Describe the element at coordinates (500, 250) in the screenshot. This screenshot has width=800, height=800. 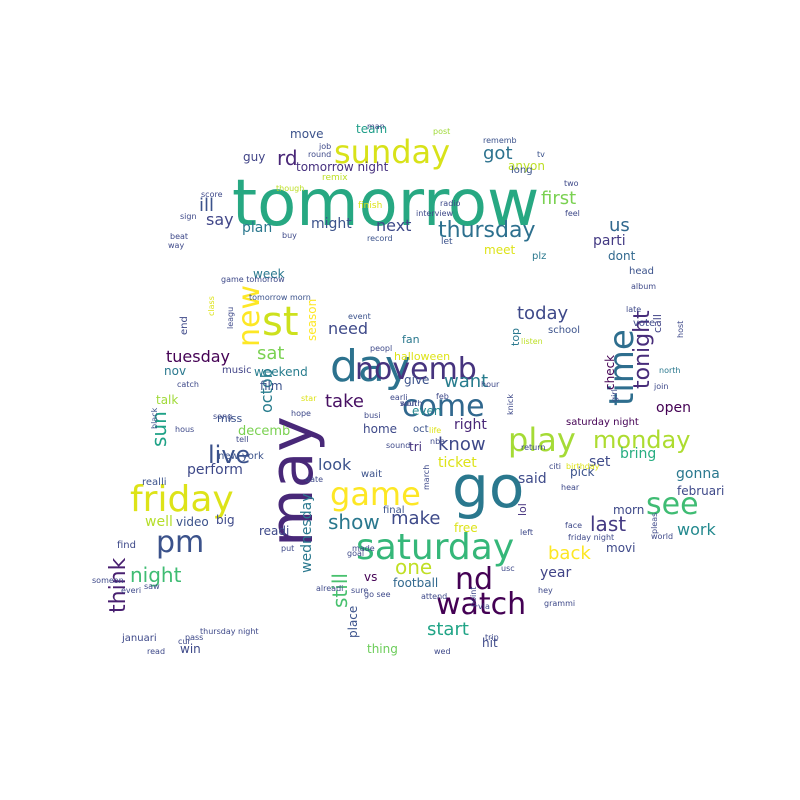
I see `word: meet` at that location.